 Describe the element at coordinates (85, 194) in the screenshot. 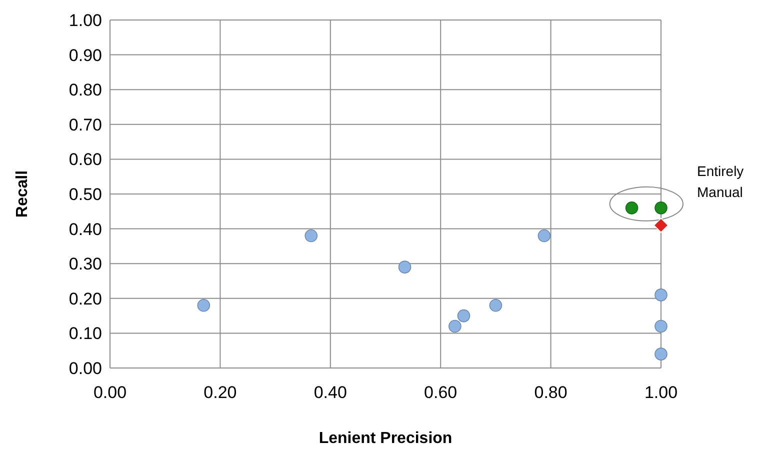

I see `y-tick-label: 0.50` at that location.